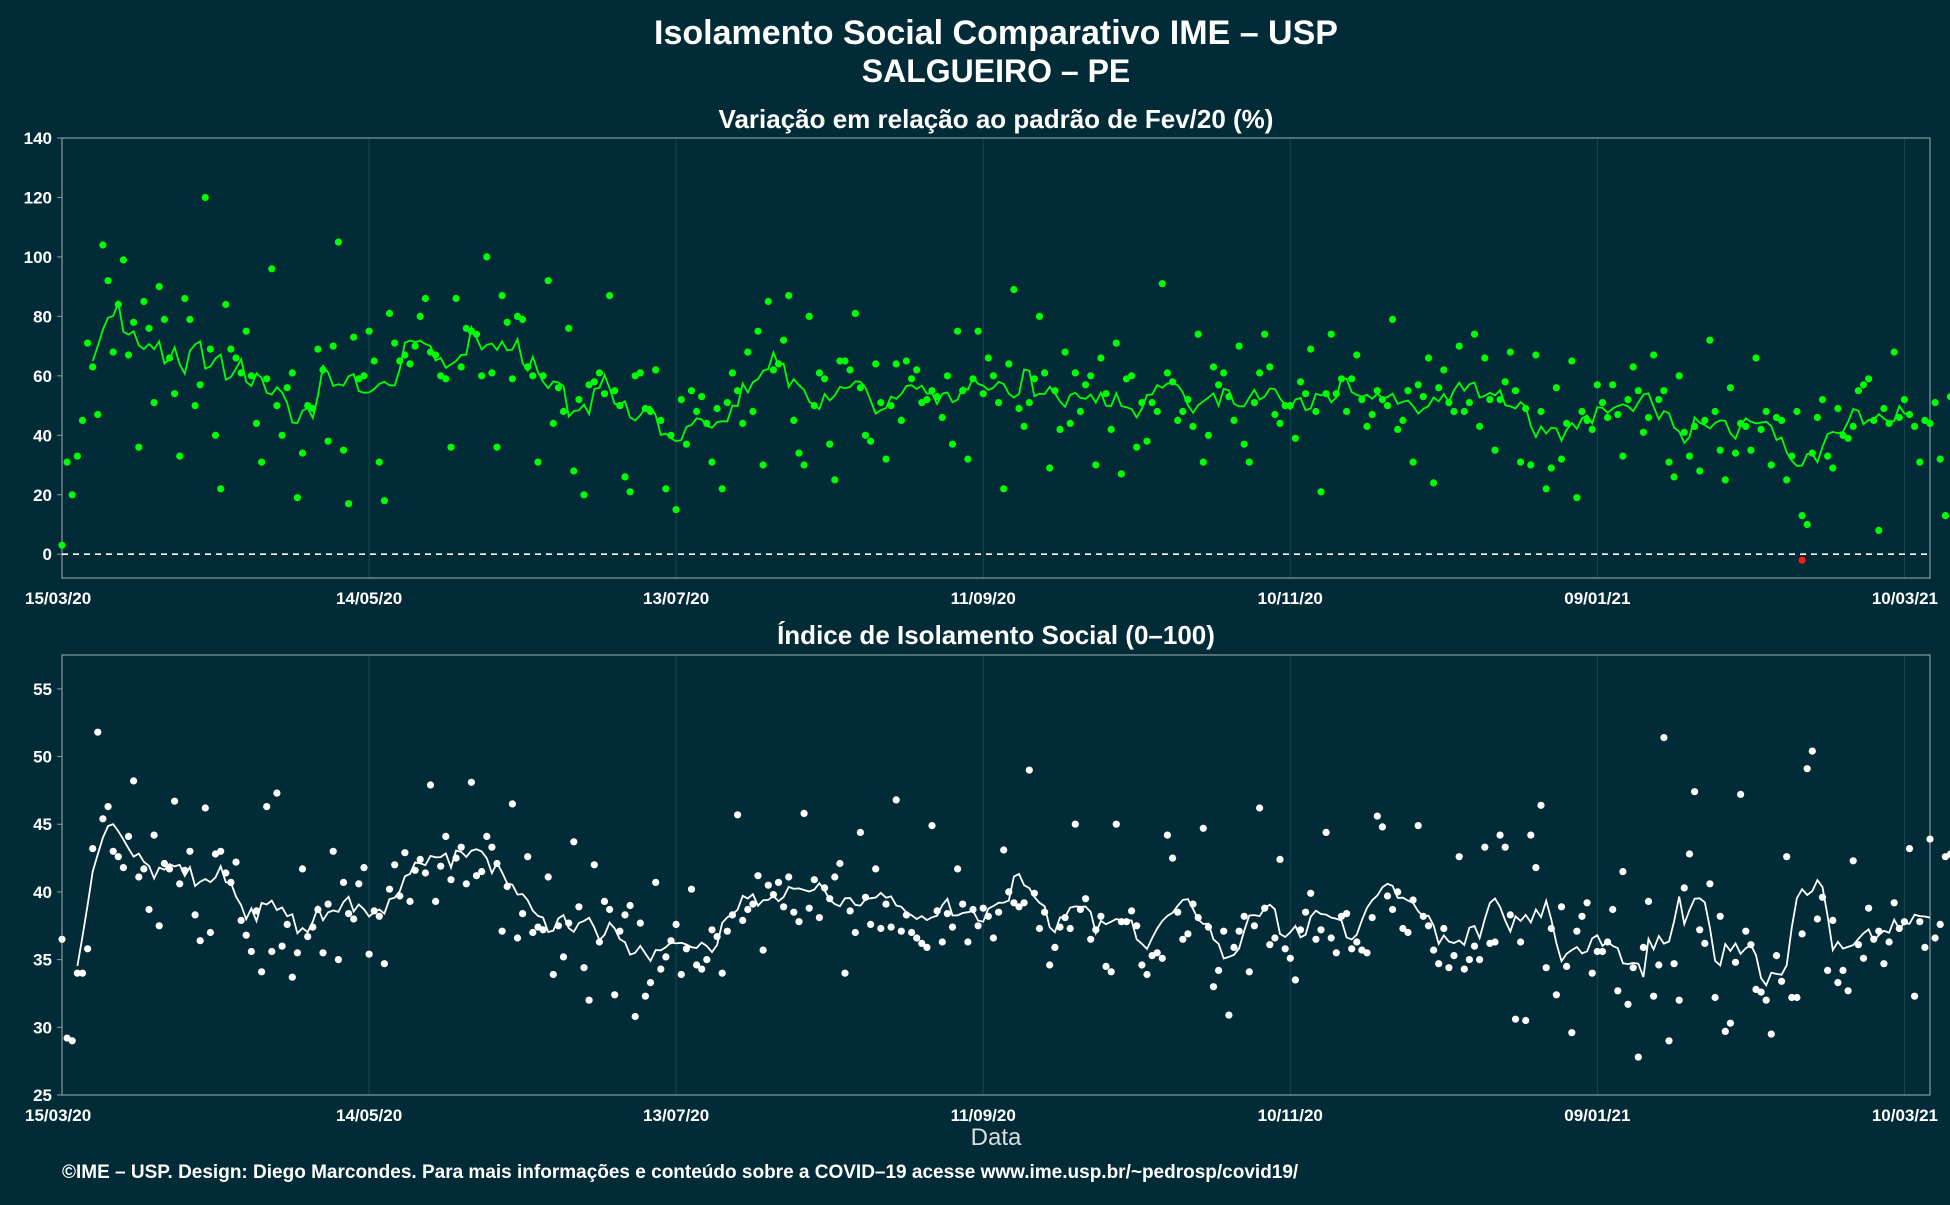  What do you see at coordinates (983, 1115) in the screenshot?
I see `p2-x-tick-label: 11/09/20` at bounding box center [983, 1115].